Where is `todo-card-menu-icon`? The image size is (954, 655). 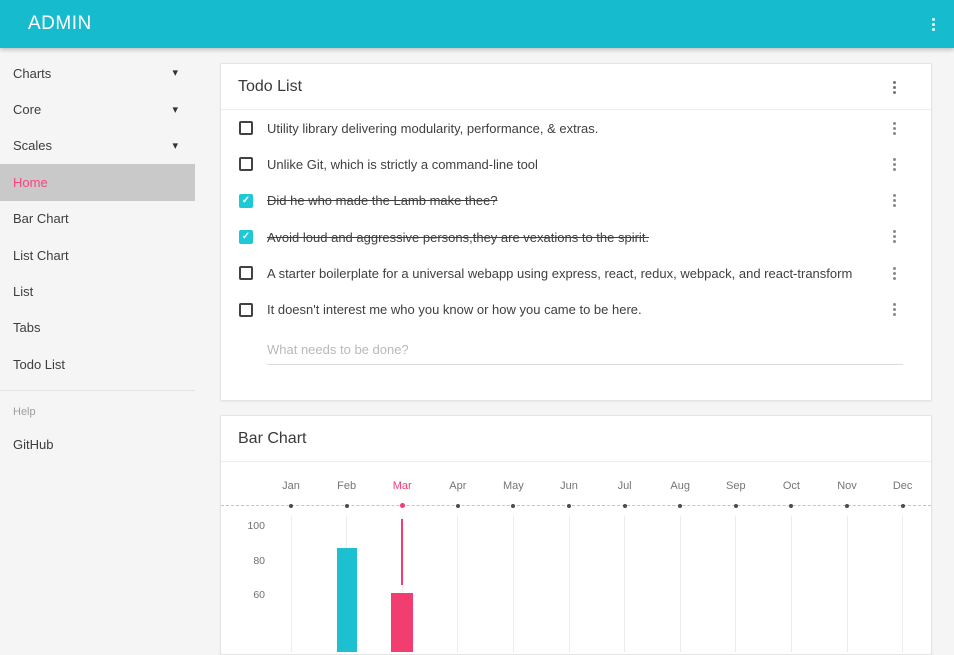
todo-card-menu-icon is located at coordinates (894, 87).